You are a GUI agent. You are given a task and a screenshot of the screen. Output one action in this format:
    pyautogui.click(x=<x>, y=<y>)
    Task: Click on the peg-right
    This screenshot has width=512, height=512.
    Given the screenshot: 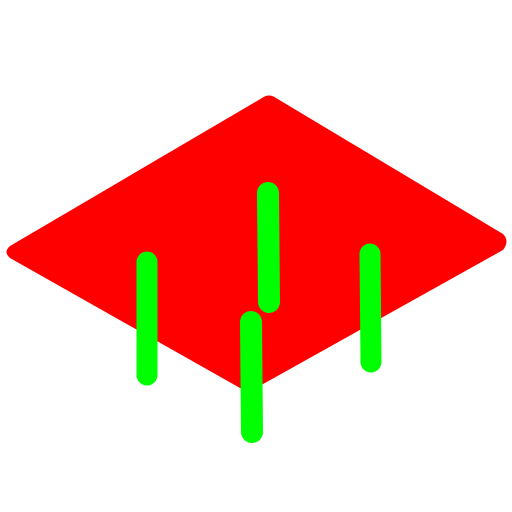 What is the action you would take?
    pyautogui.click(x=370, y=308)
    